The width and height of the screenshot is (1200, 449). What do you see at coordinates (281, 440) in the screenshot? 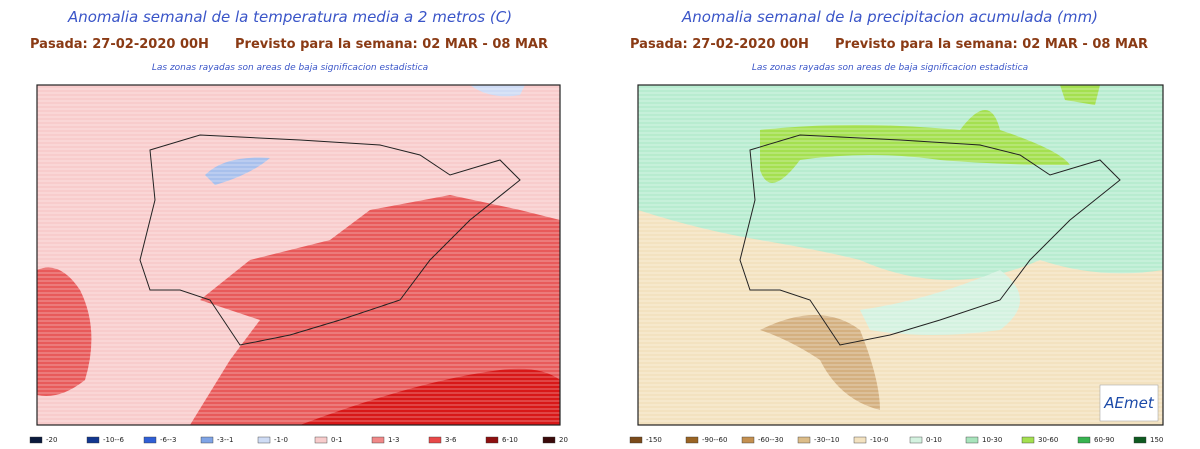
I see `legend-label: -1-0` at bounding box center [281, 440].